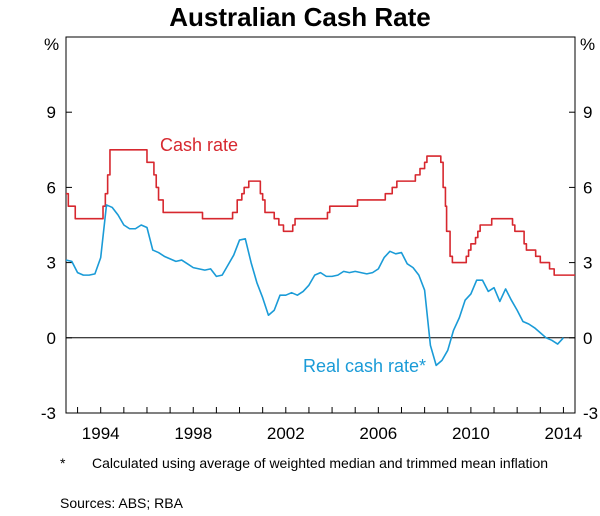 This screenshot has width=600, height=516. What do you see at coordinates (590, 413) in the screenshot?
I see `y-tick-label-right: -3` at bounding box center [590, 413].